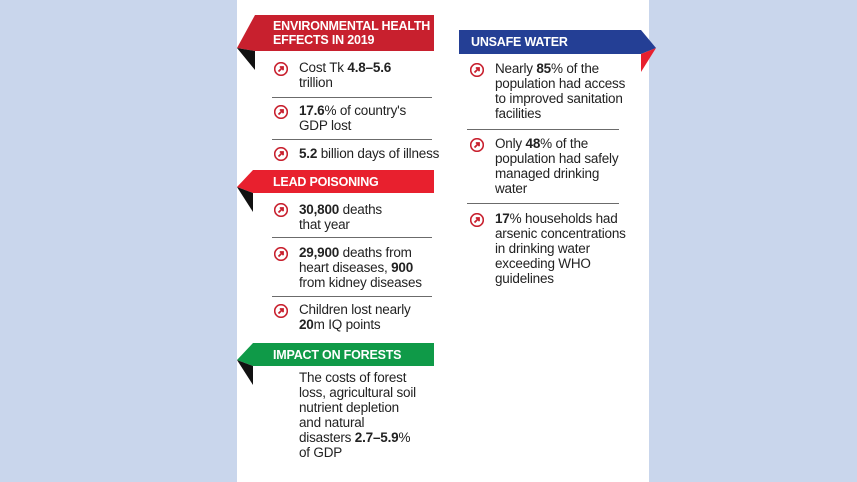 This screenshot has height=482, width=857. What do you see at coordinates (308, 153) in the screenshot?
I see `env-illness-value: 5.2` at bounding box center [308, 153].